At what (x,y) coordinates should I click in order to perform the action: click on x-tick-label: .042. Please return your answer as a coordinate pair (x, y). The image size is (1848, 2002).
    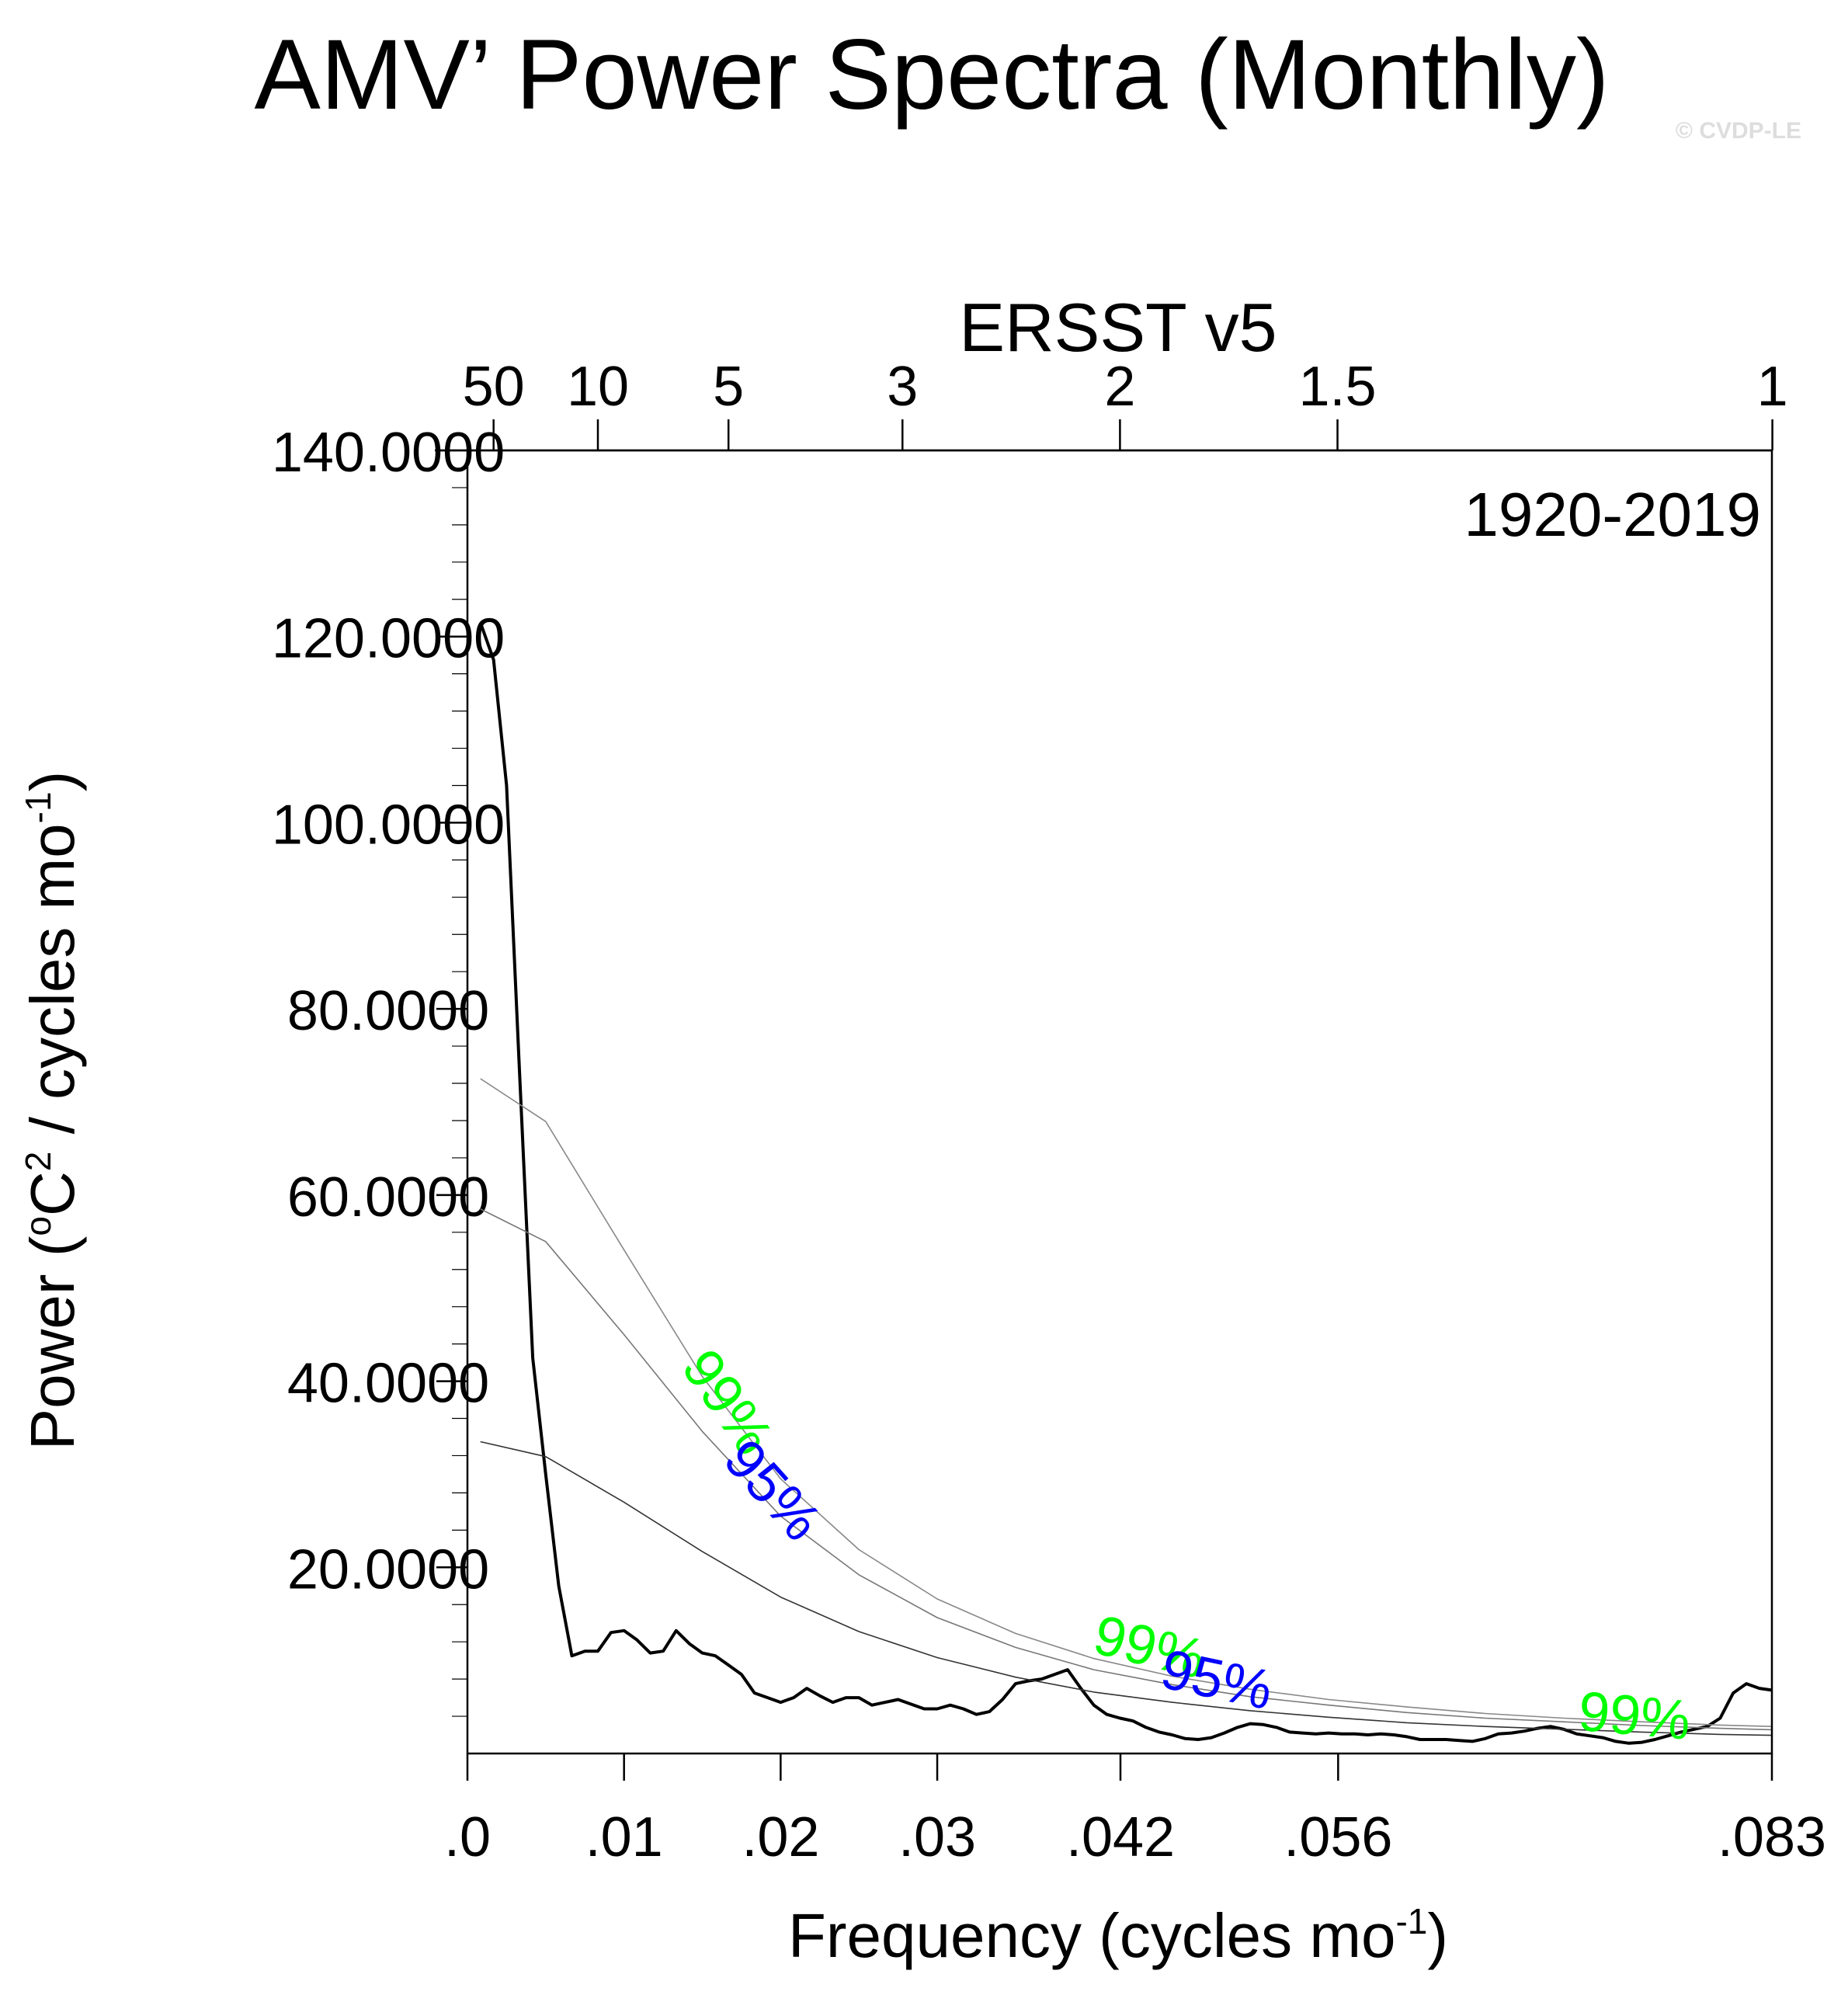
    Looking at the image, I should click on (1120, 1837).